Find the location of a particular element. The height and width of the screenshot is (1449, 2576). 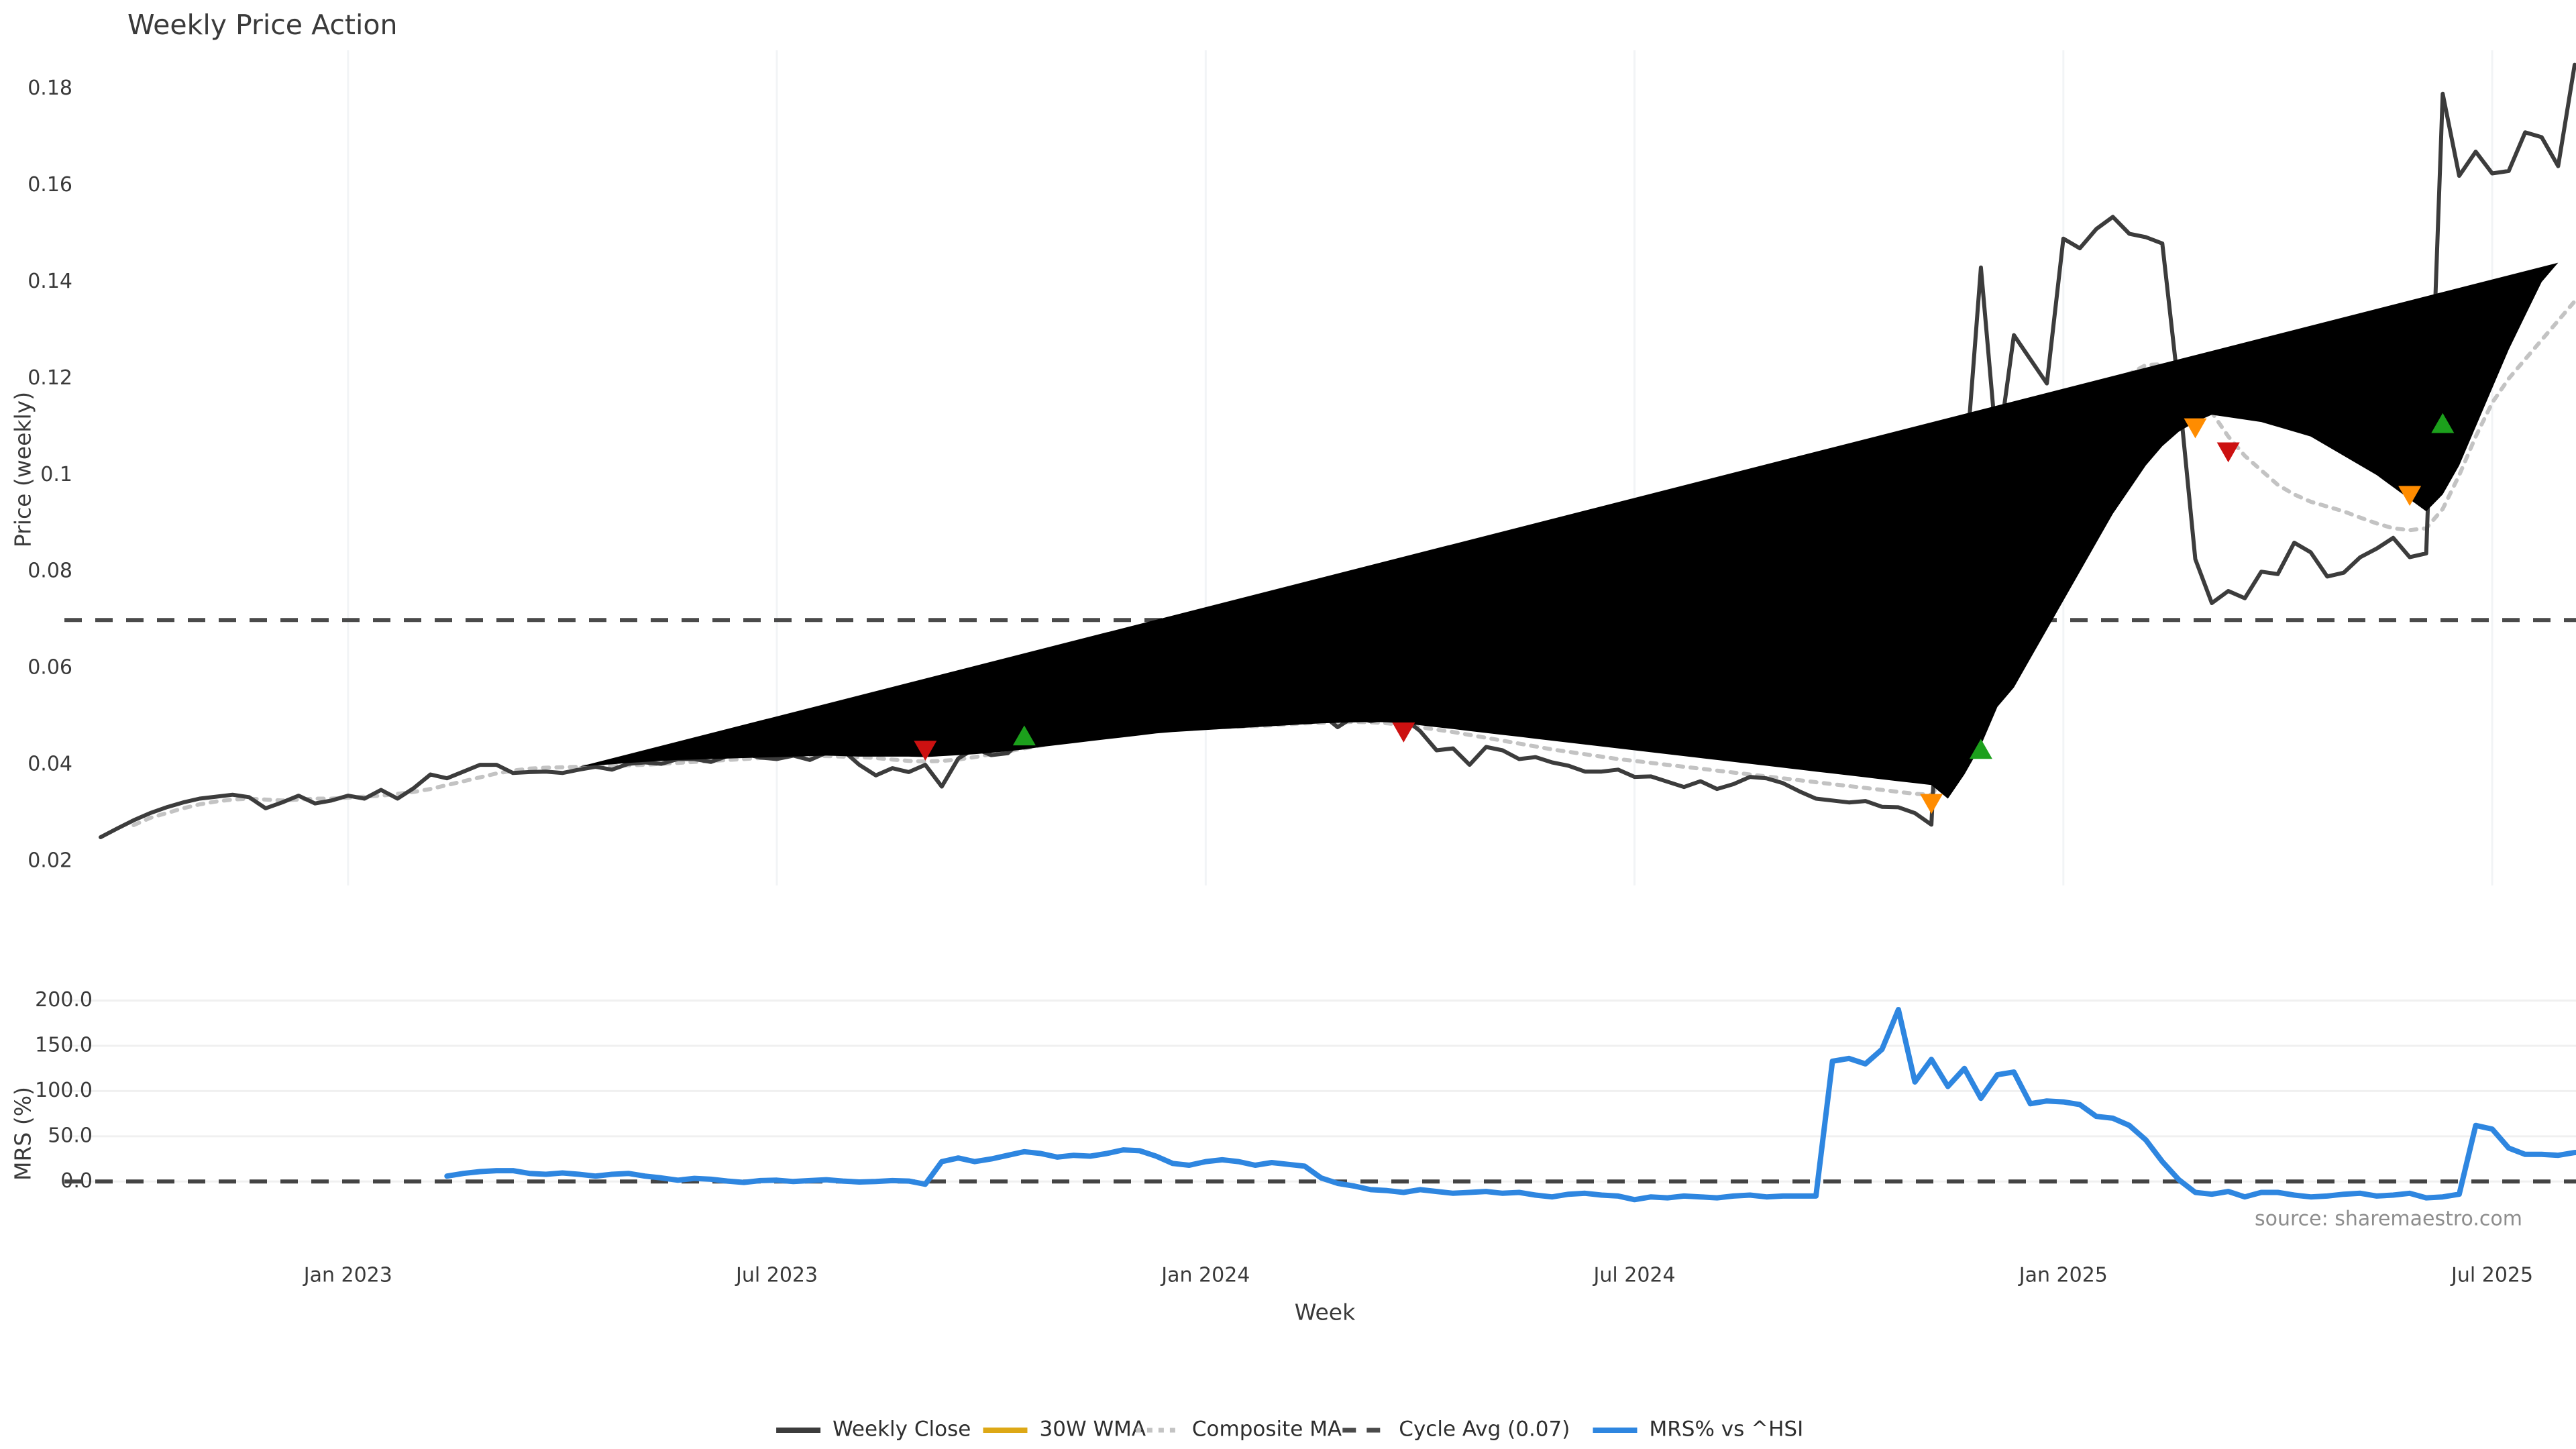

price-y-tick-labels: 0.02 0.04 0.06 0.08 0.1 0.12 0.14 0.16 0.18 is located at coordinates (50, 474).